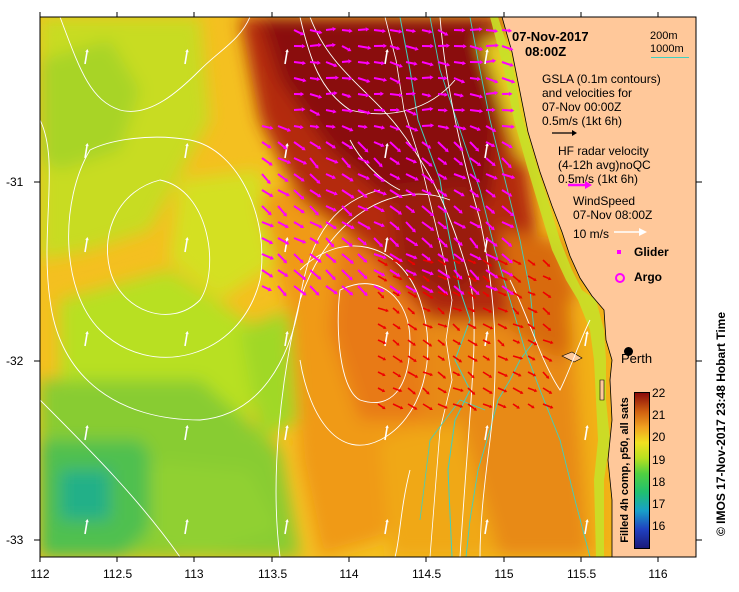 The width and height of the screenshot is (739, 592). I want to click on x-tick-label: 112, so click(40, 574).